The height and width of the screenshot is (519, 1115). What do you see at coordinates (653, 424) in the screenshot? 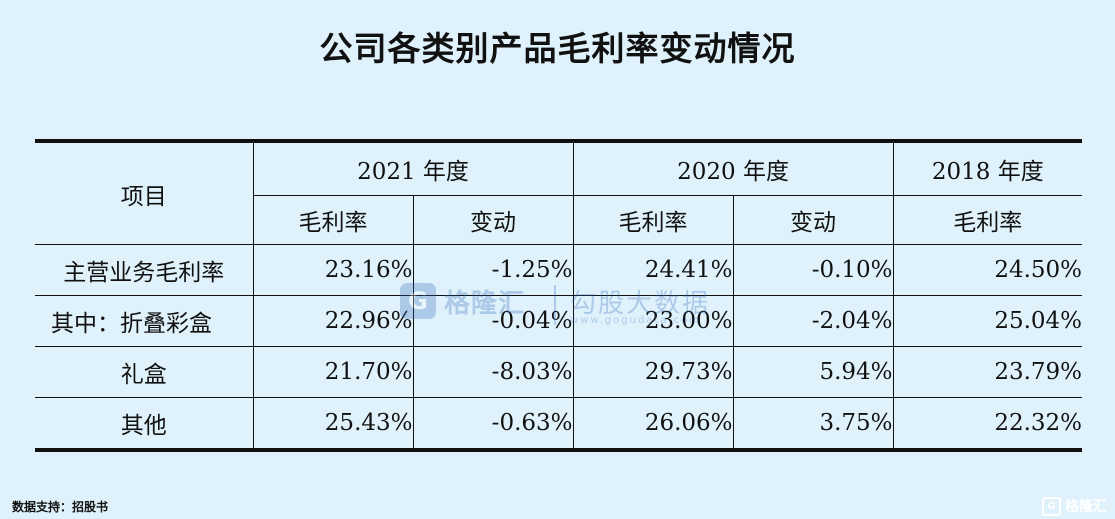
I see `cell-gross-margin-2020: 26.06%` at bounding box center [653, 424].